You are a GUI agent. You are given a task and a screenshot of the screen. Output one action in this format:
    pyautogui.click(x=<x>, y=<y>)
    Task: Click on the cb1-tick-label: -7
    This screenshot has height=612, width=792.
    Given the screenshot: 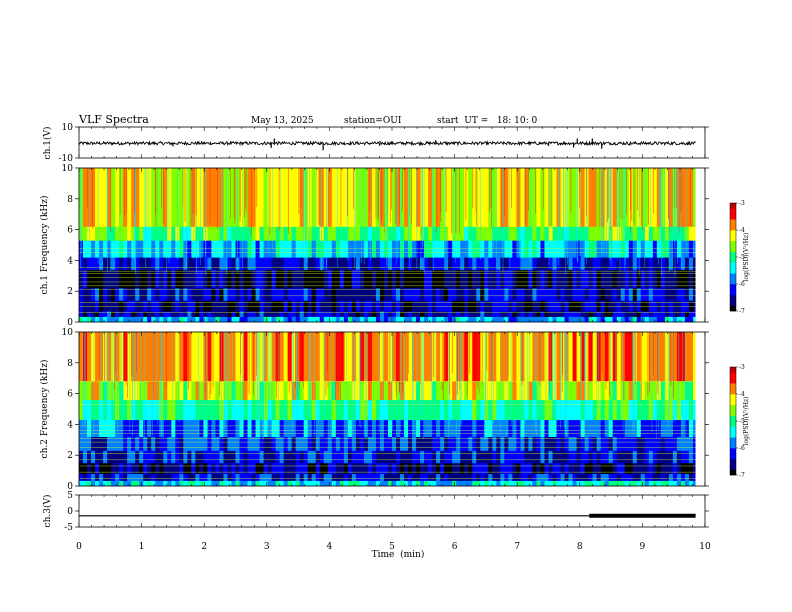 What is the action you would take?
    pyautogui.click(x=742, y=311)
    